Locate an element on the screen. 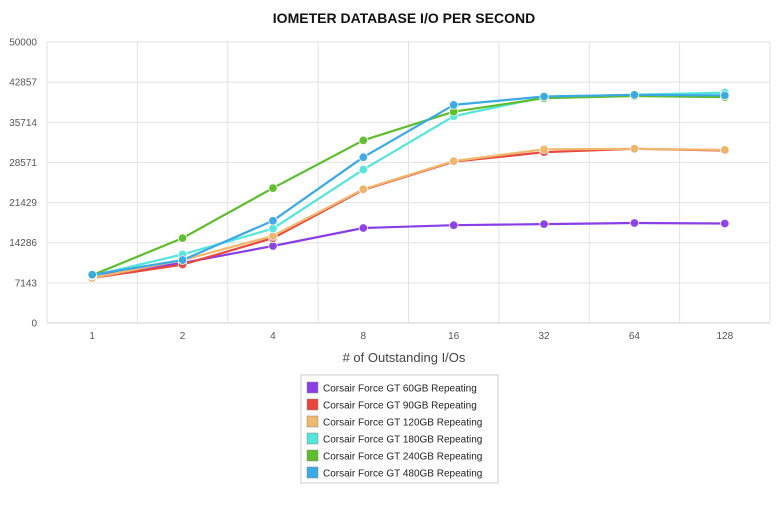 Image resolution: width=780 pixels, height=516 pixels. x-tick-label: 8 is located at coordinates (364, 336).